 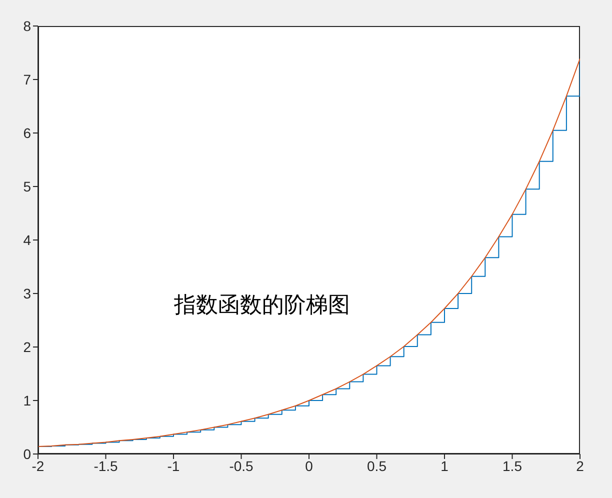 I want to click on y-tick-label: 7, so click(x=27, y=79).